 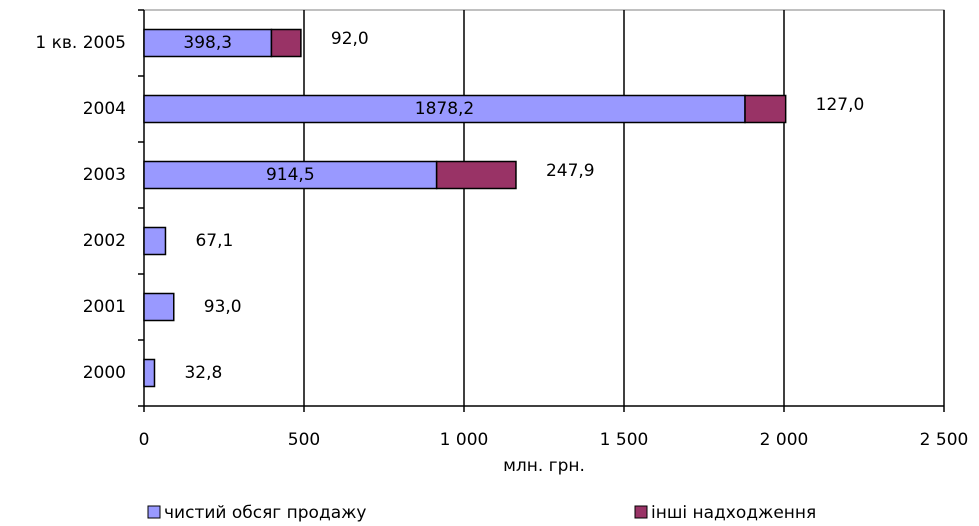 I want to click on y-tick-label: 2000, so click(x=104, y=373).